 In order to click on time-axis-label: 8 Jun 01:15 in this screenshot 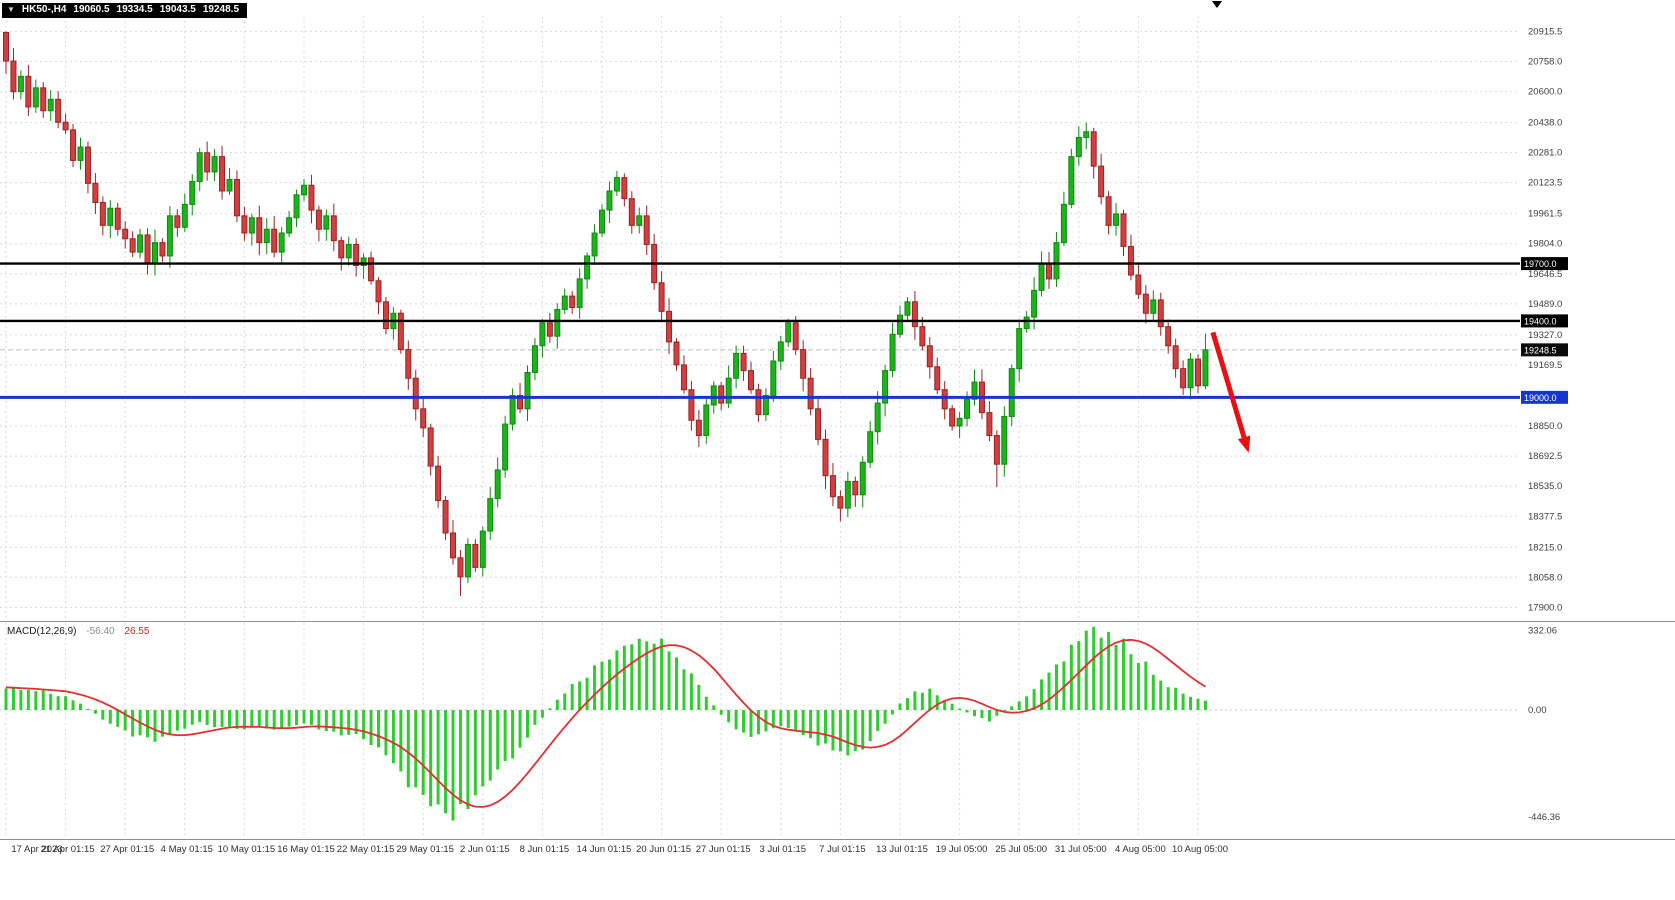, I will do `click(544, 849)`.